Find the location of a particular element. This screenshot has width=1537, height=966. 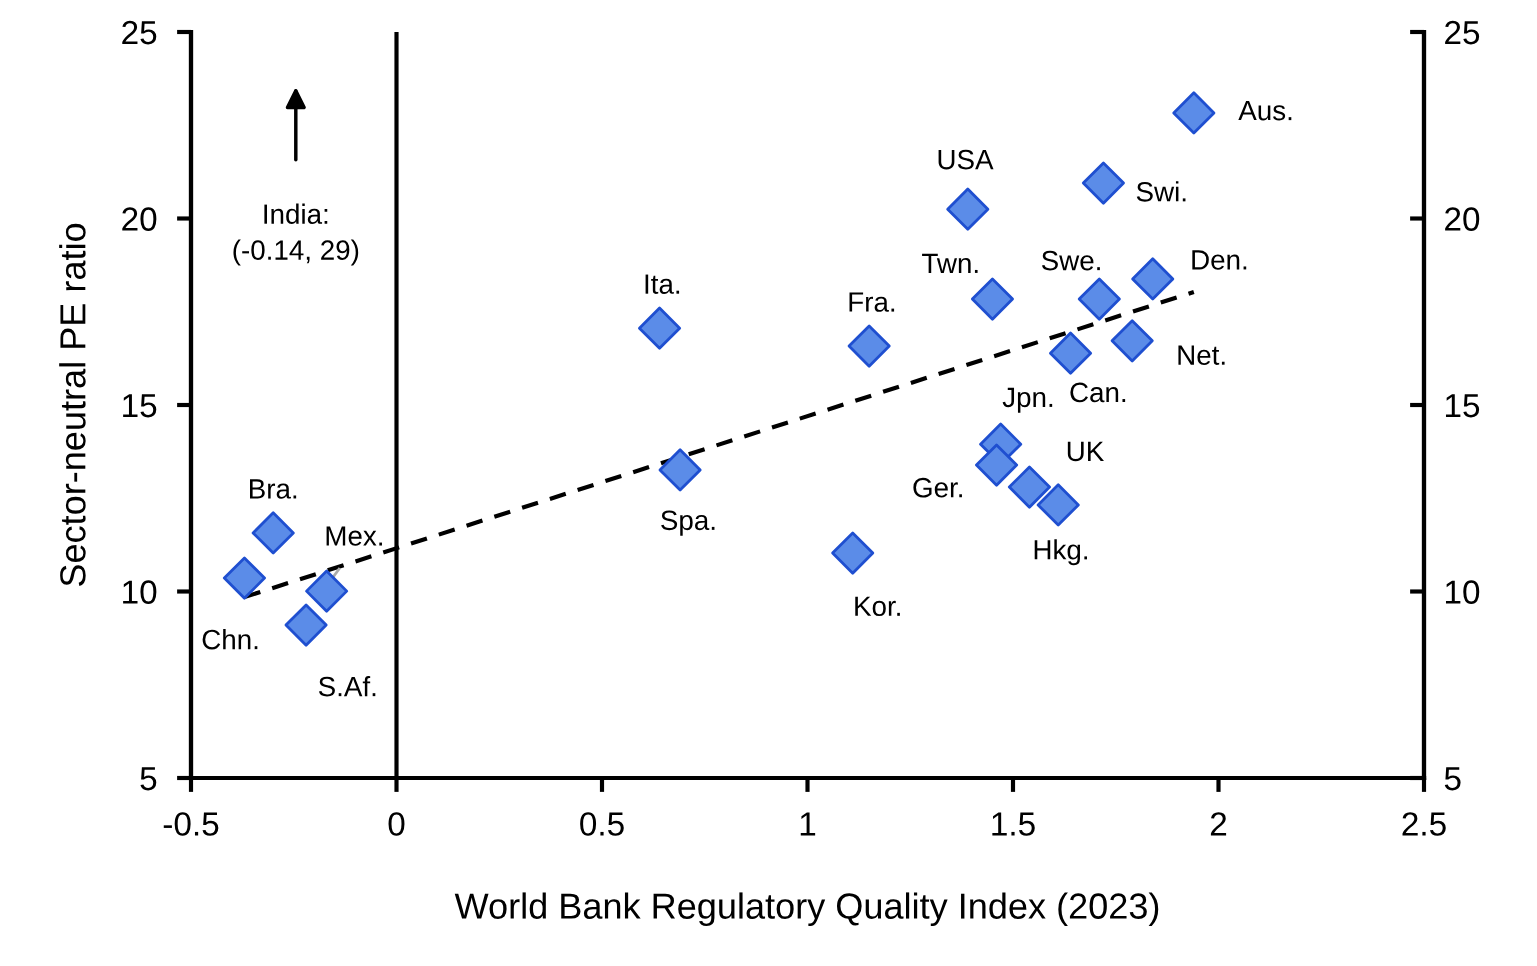

annotation: Swe. is located at coordinates (1070, 260).